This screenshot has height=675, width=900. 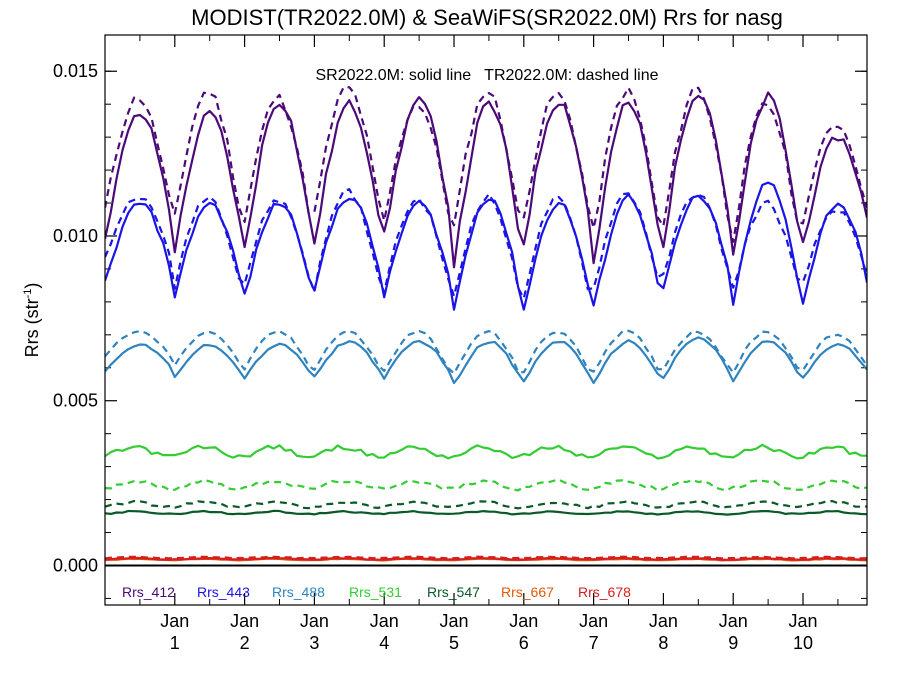 I want to click on x-tick-label-year: 3, so click(x=314, y=643).